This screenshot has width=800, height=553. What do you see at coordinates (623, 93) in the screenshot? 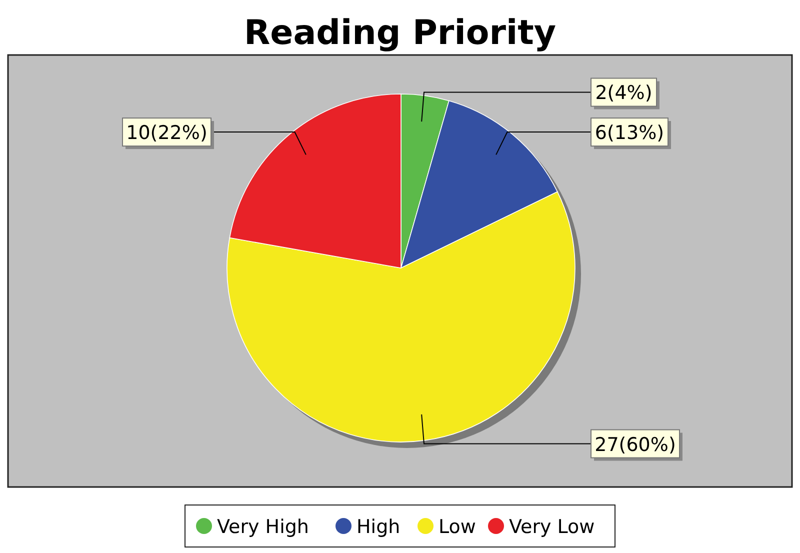
I see `data-label: 2(4%)` at bounding box center [623, 93].